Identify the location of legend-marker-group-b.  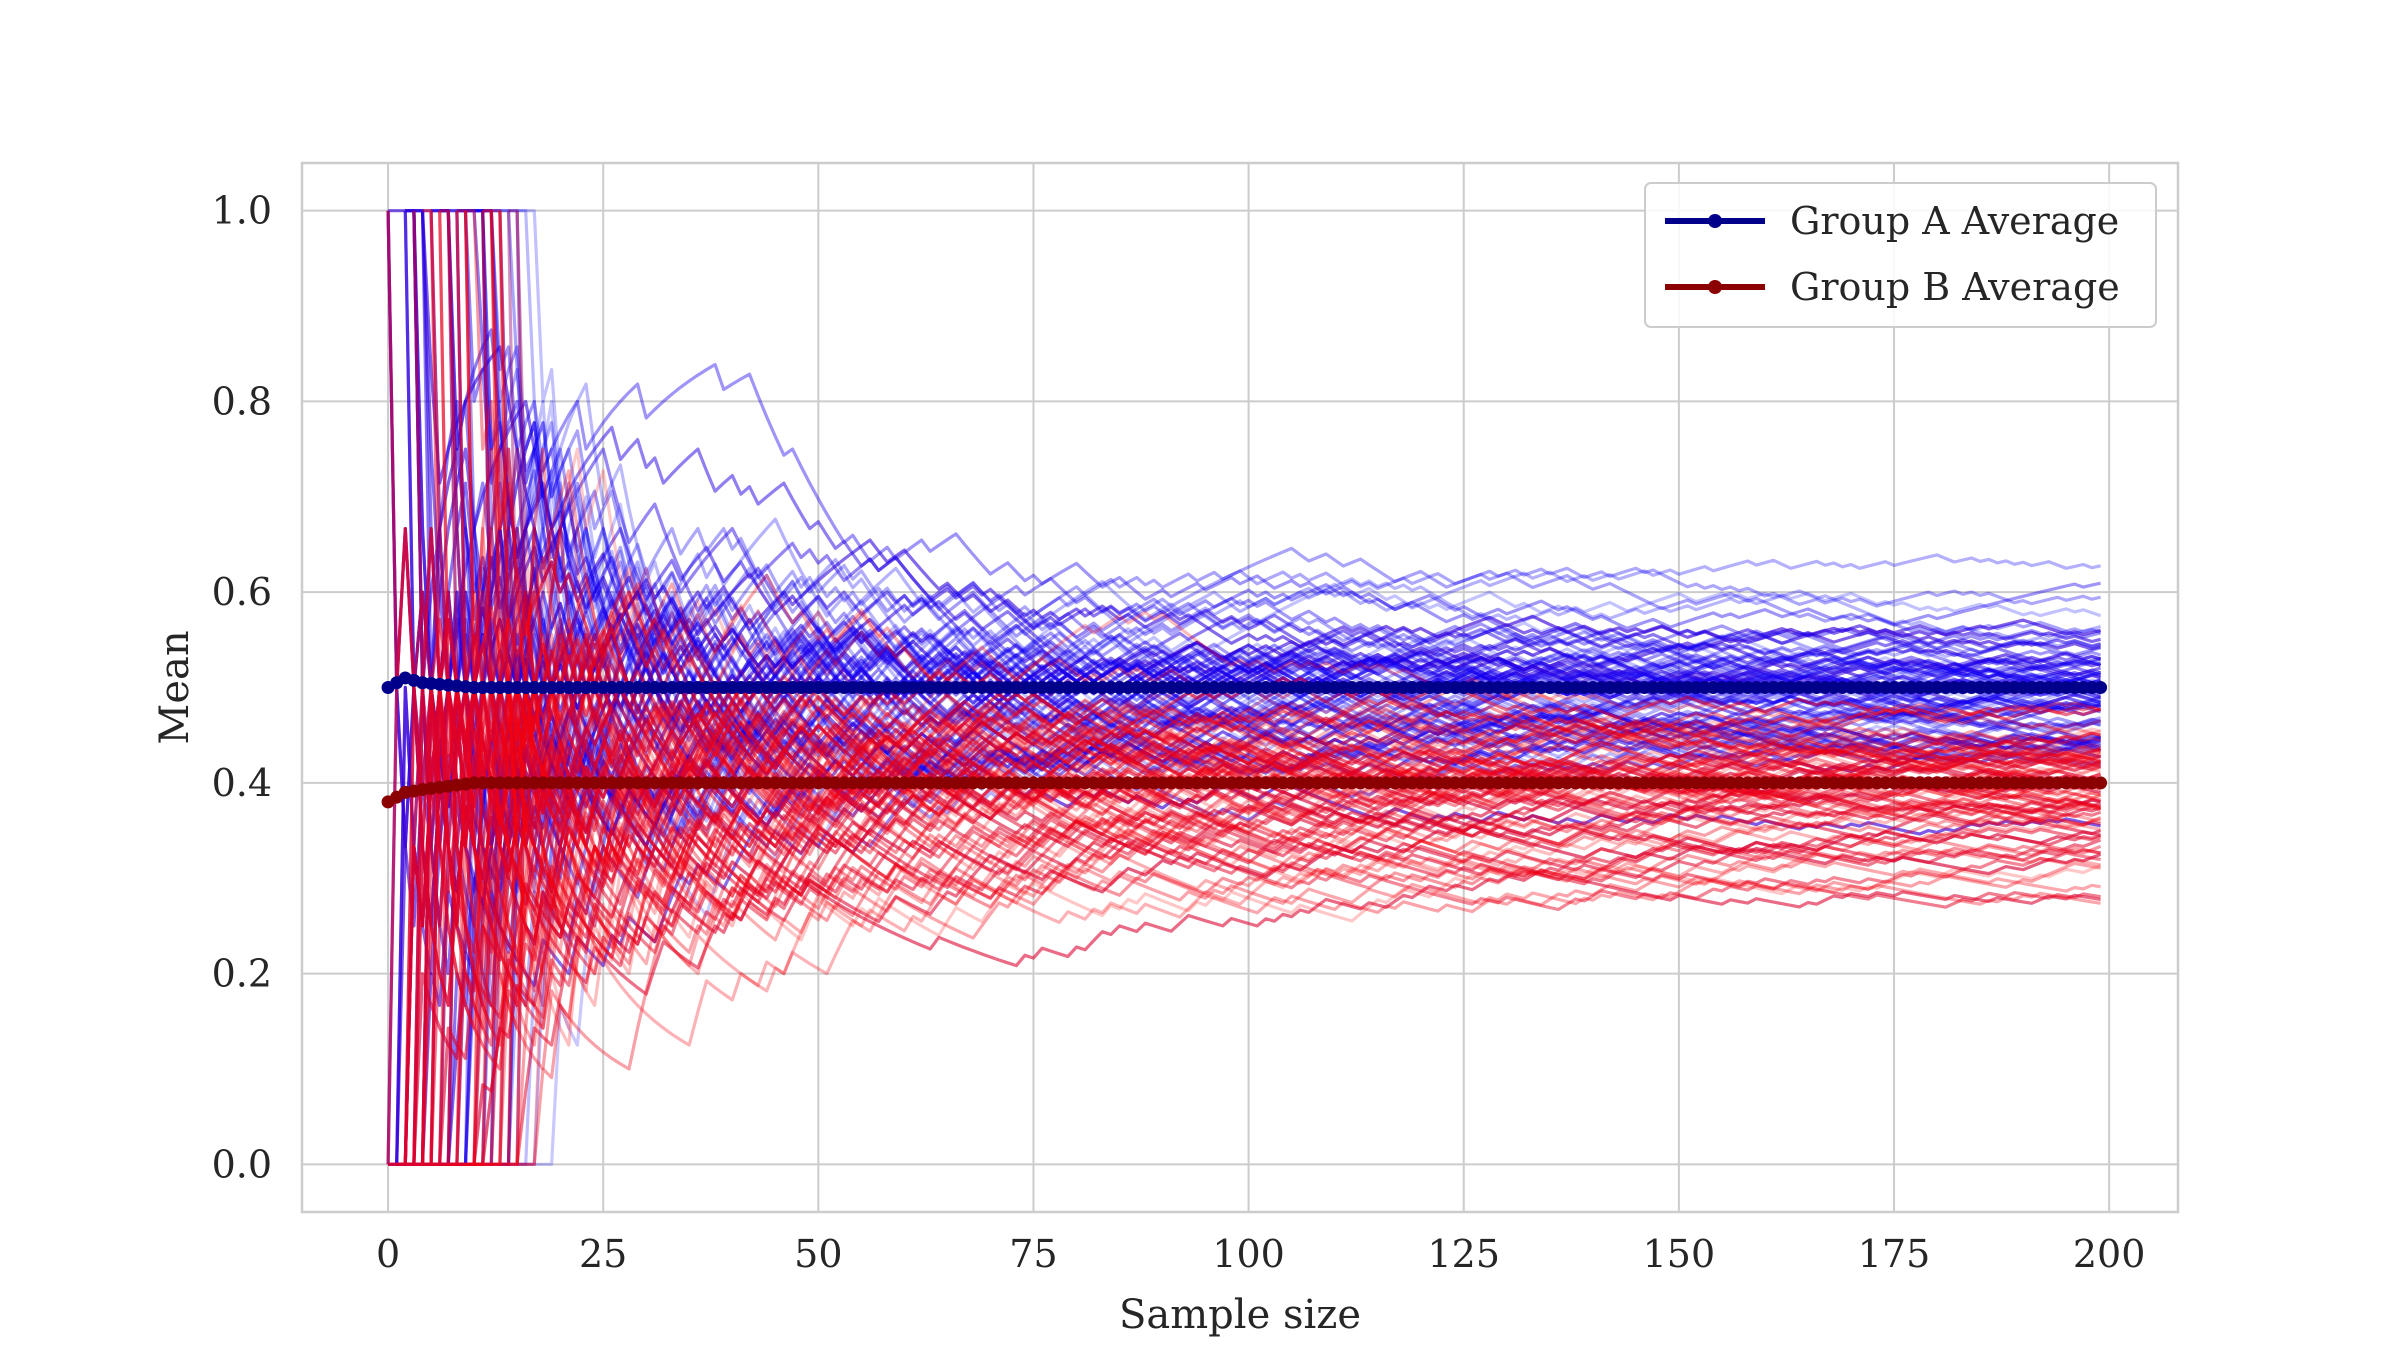
(1715, 287).